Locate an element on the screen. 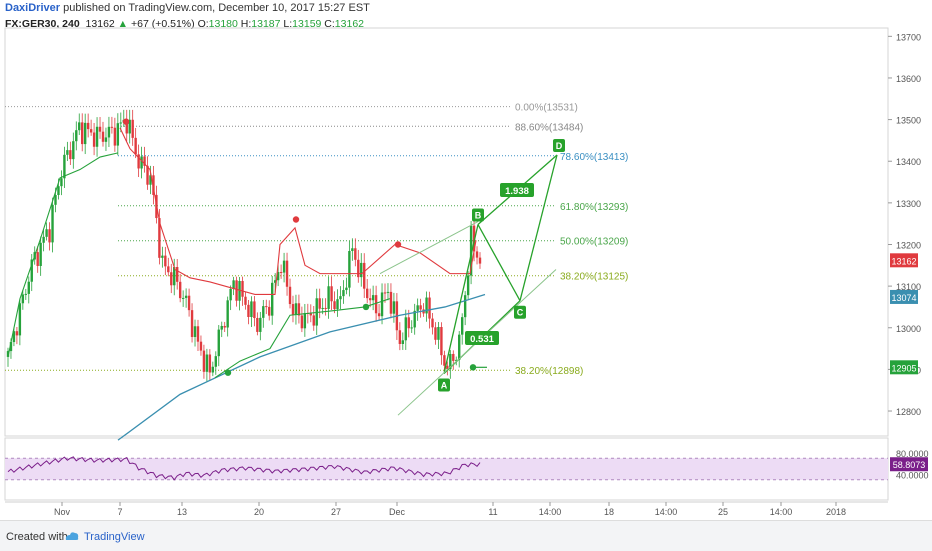 Image resolution: width=932 pixels, height=551 pixels. close-label: C: is located at coordinates (329, 24).